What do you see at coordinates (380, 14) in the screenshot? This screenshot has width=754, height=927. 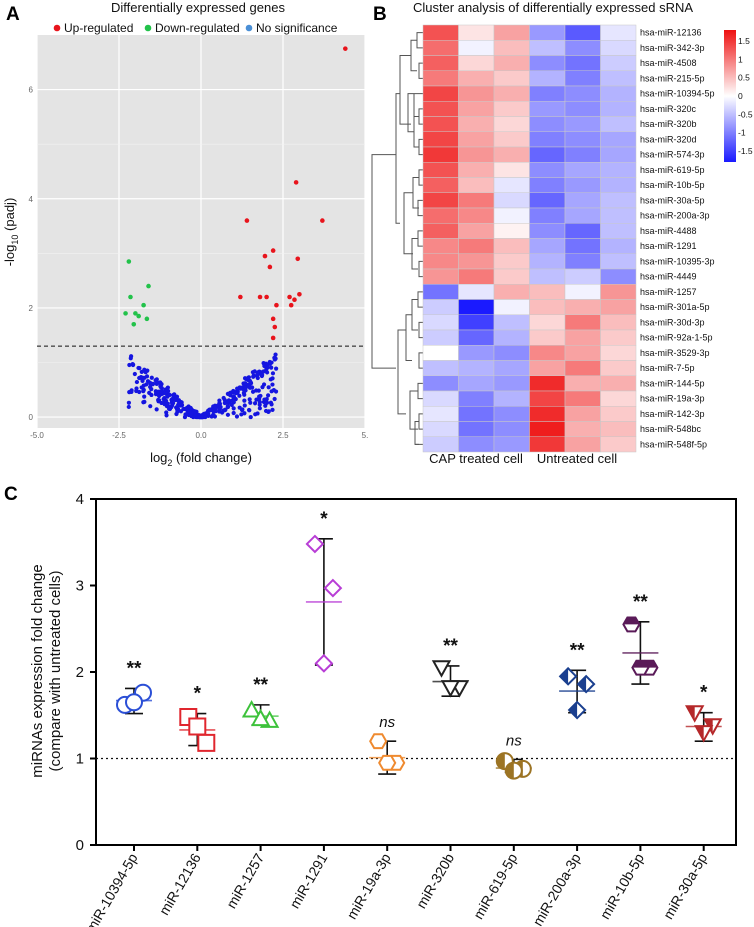 I see `panel-label-b: B` at bounding box center [380, 14].